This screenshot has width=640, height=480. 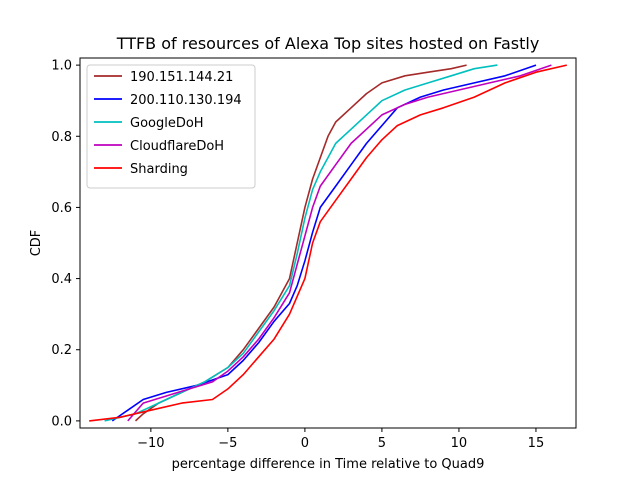 What do you see at coordinates (61, 137) in the screenshot?
I see `y-tick-label: 0.8` at bounding box center [61, 137].